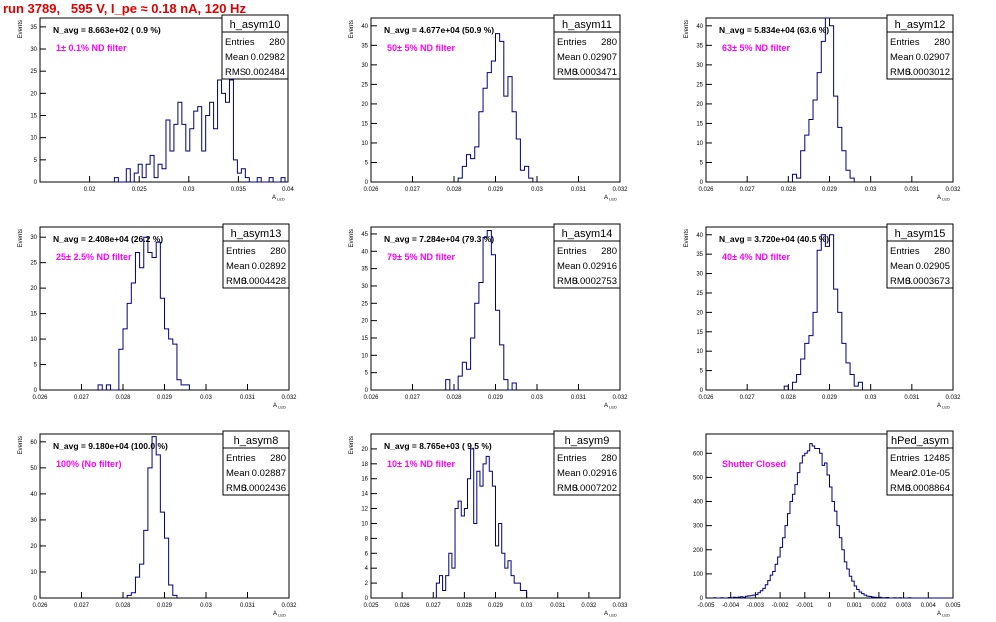 The image size is (996, 622). What do you see at coordinates (698, 454) in the screenshot?
I see `y-tick-label: 600` at bounding box center [698, 454].